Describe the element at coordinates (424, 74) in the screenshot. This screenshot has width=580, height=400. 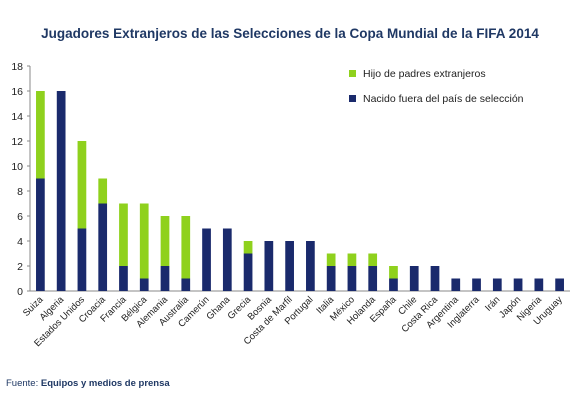
I see `legend-label: Hijo de padres extranjeros` at that location.